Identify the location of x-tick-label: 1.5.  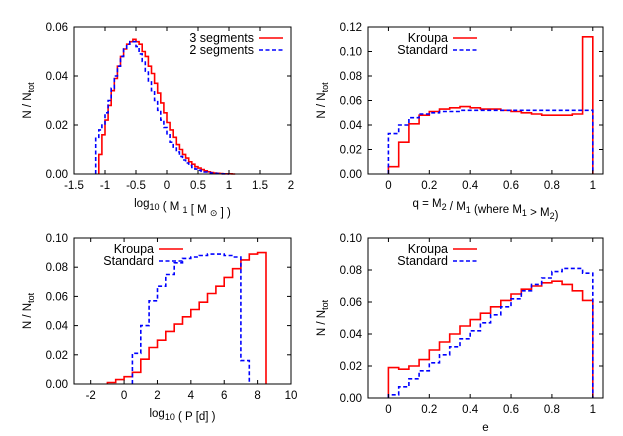
(260, 186).